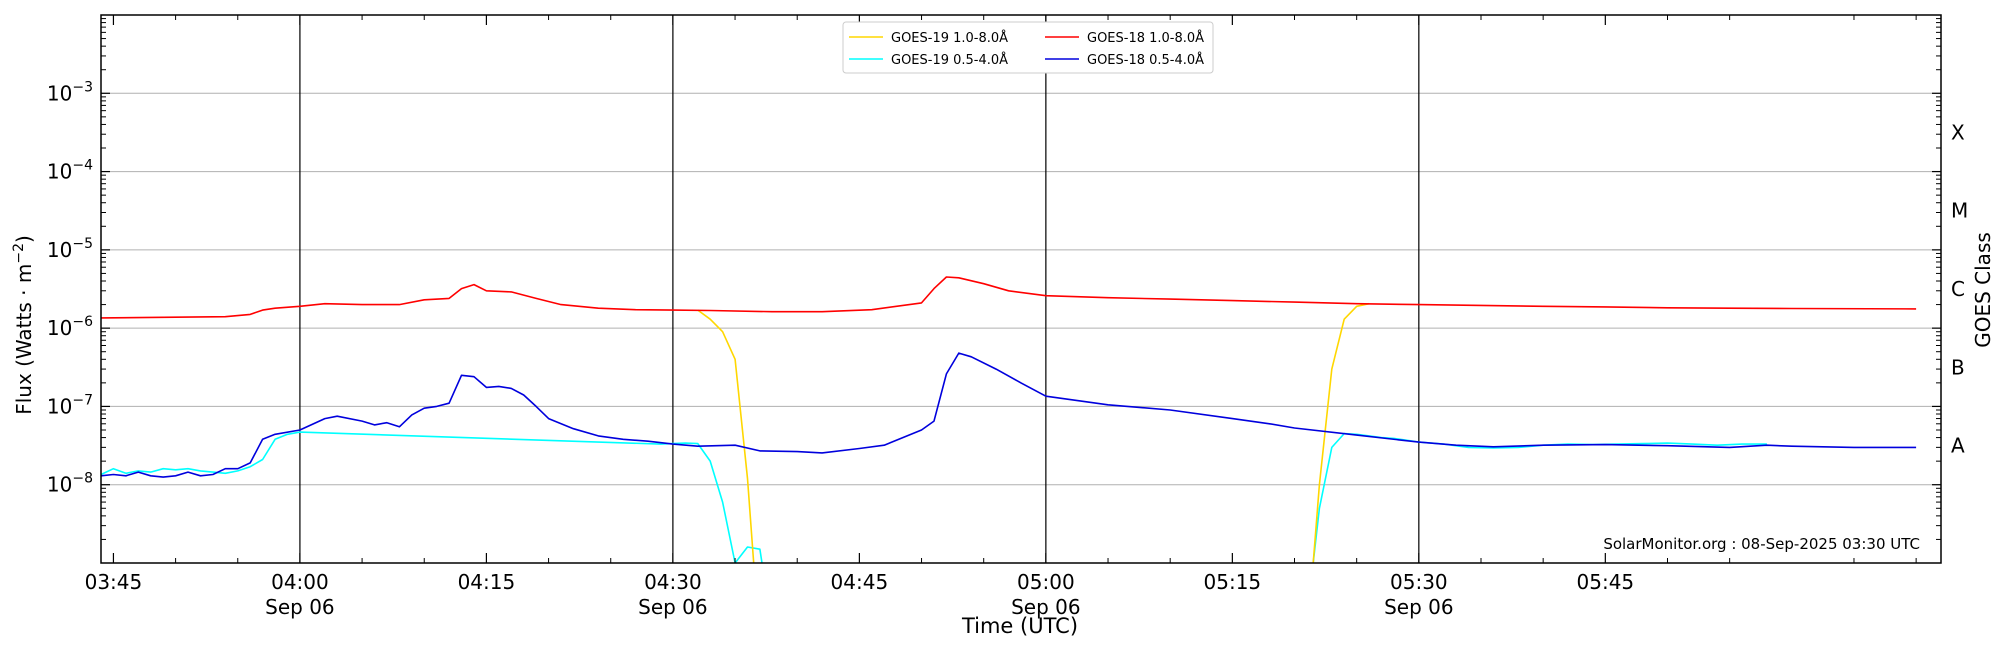 The image size is (2000, 650). Describe the element at coordinates (24, 239) in the screenshot. I see `y-axis-label-close: )` at that location.